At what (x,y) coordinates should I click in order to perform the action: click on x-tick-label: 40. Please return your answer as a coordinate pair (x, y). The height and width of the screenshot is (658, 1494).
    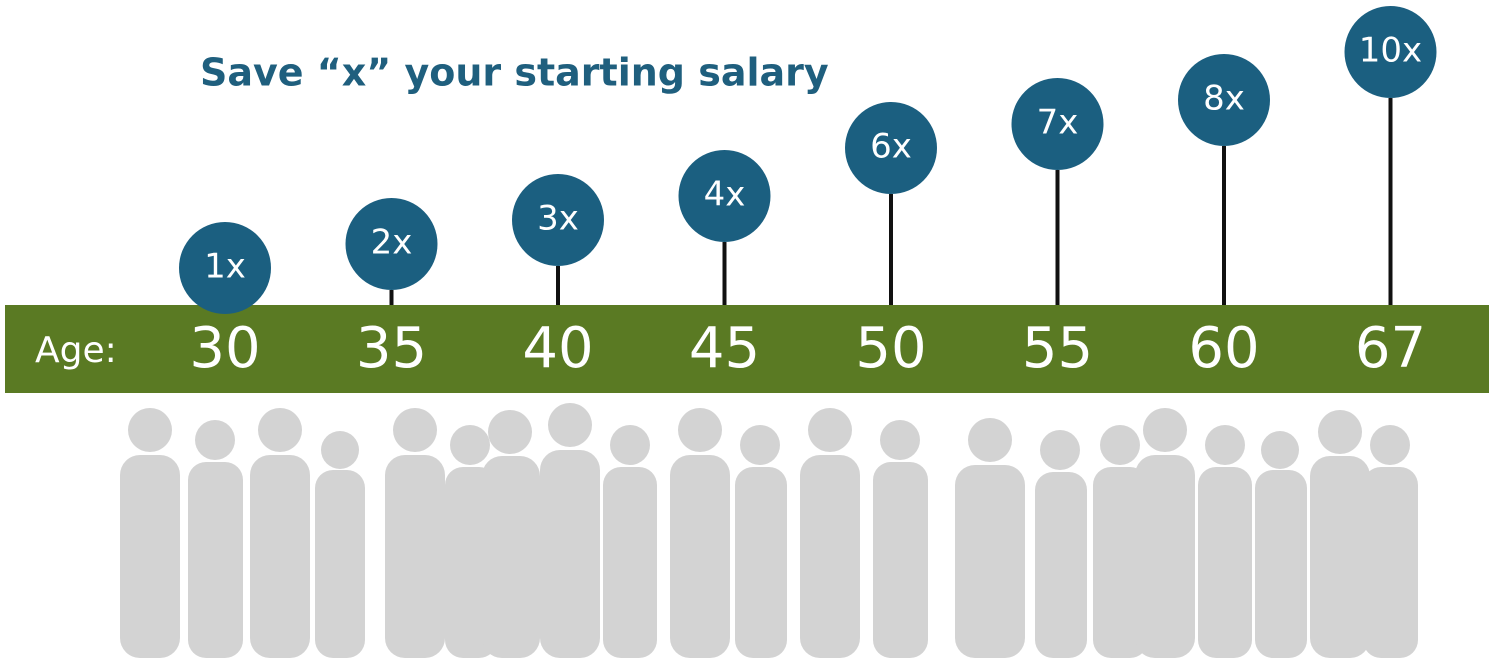
    Looking at the image, I should click on (557, 348).